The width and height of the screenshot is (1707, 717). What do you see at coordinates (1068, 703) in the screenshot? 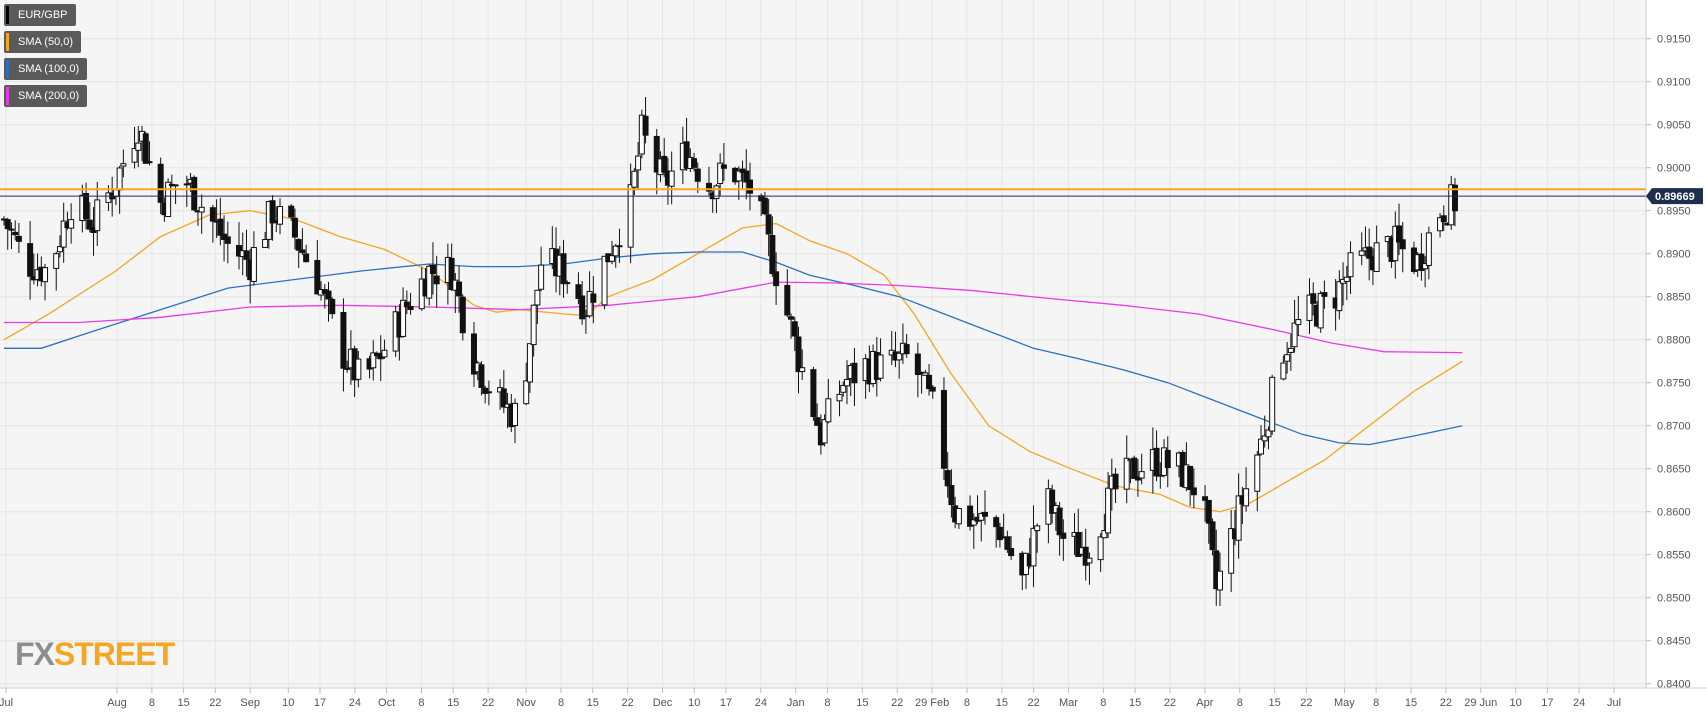
I see `x-tick-label: Mar` at bounding box center [1068, 703].